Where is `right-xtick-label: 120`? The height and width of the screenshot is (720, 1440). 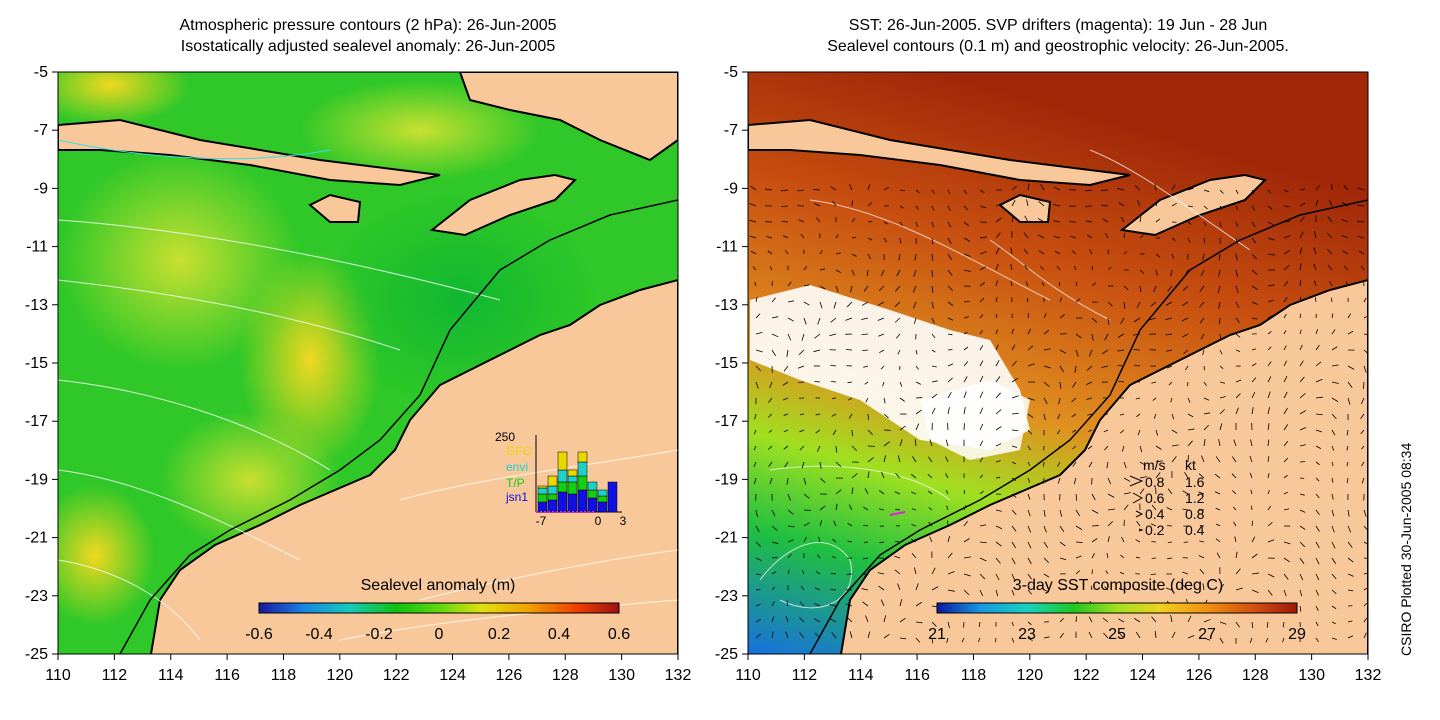 right-xtick-label: 120 is located at coordinates (1029, 675).